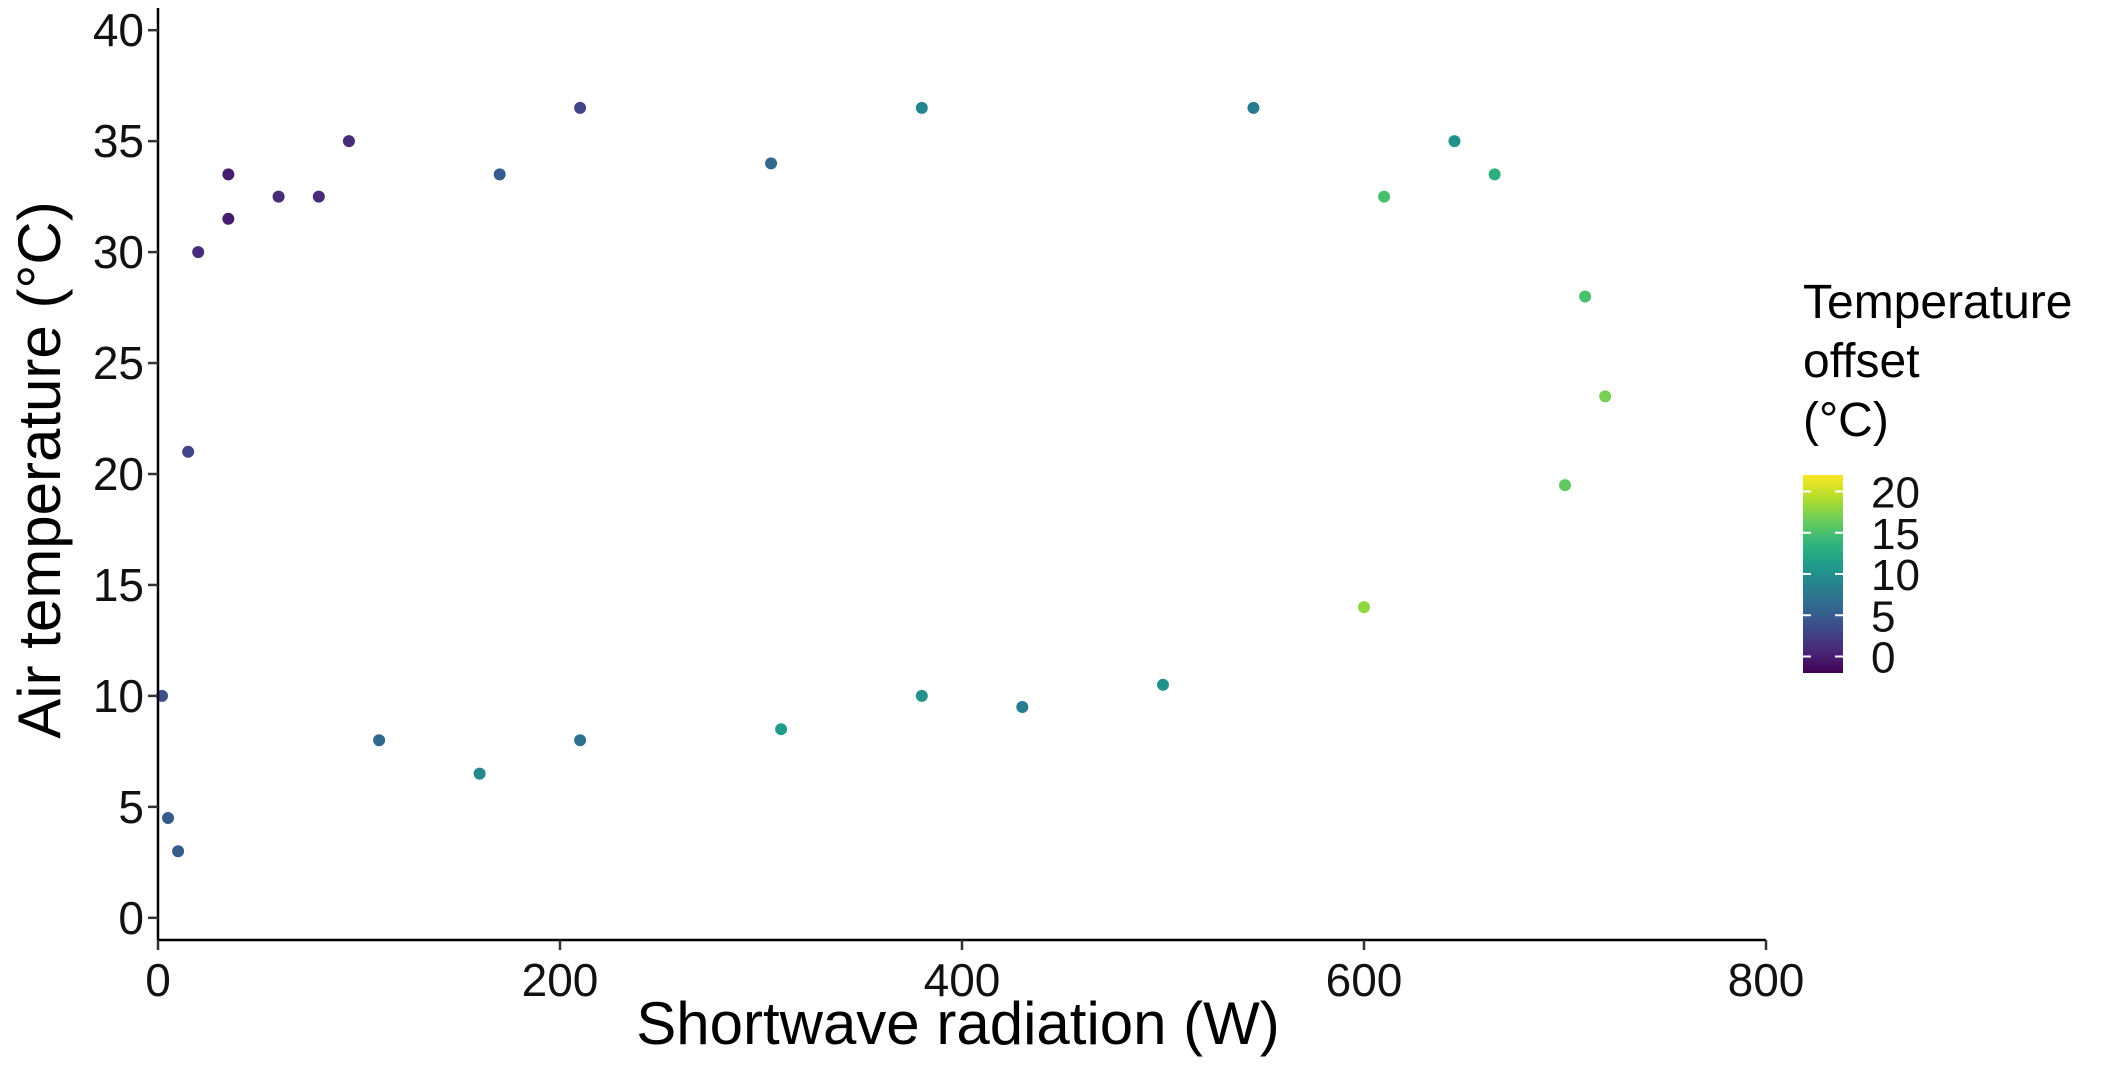  I want to click on x-tick-label: 200, so click(560, 980).